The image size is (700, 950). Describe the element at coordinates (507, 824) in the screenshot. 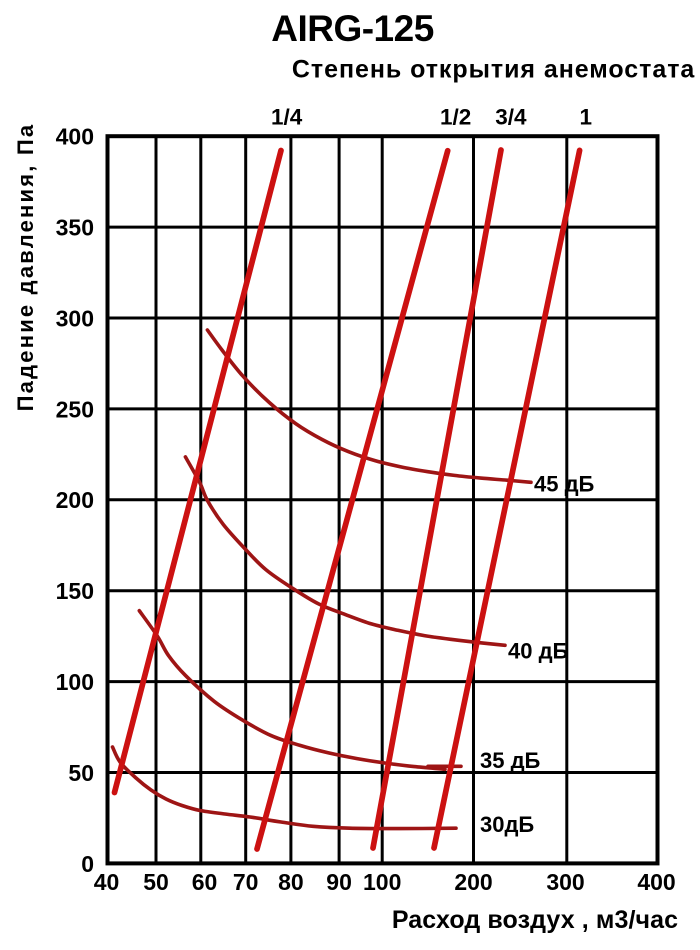

I see `svg-text: 30дБ` at that location.